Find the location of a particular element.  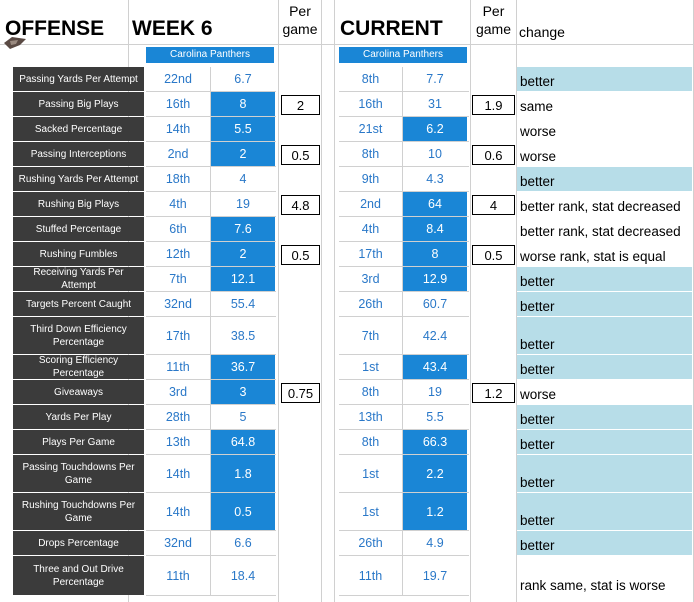

change-header: change is located at coordinates (542, 32).